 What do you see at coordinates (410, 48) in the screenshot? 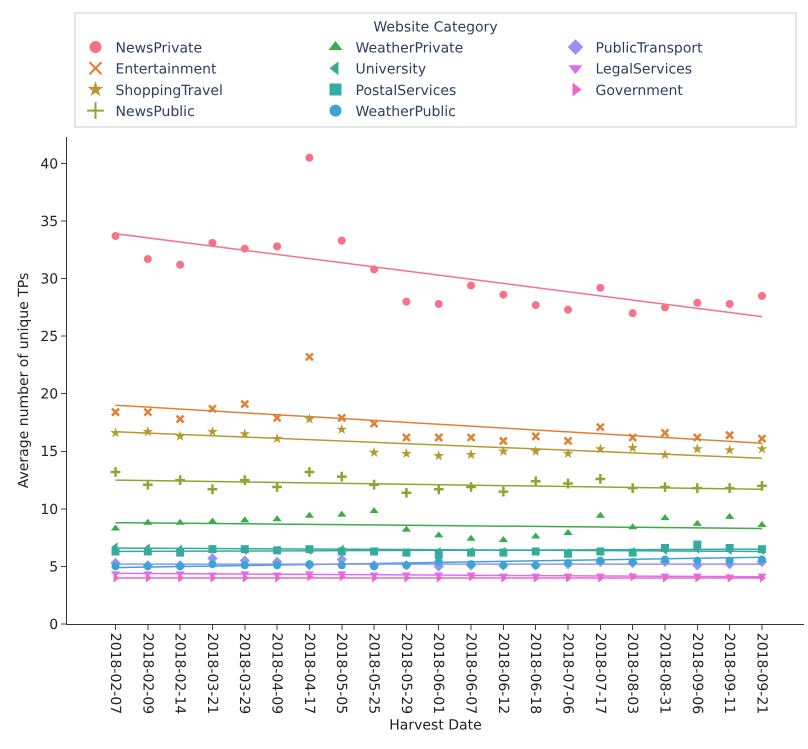
I see `legend-label: WeatherPrivate` at bounding box center [410, 48].